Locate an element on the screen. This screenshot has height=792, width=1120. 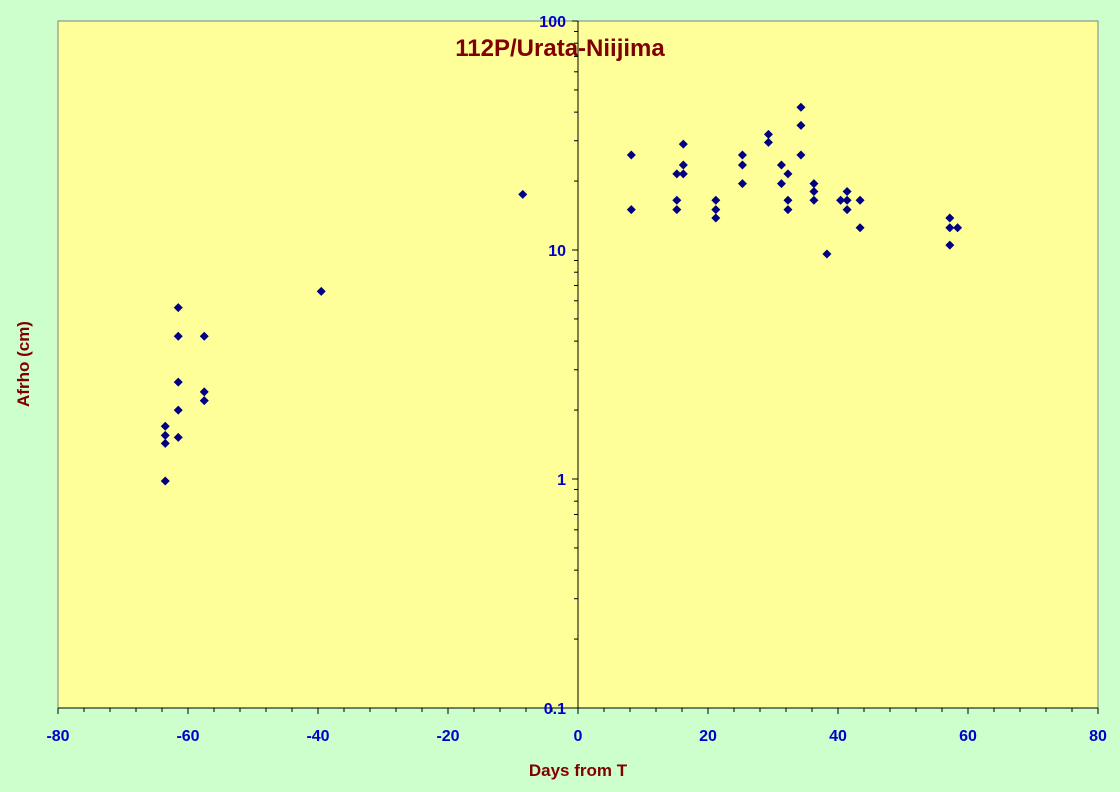
x-tick-label: 40 is located at coordinates (838, 736).